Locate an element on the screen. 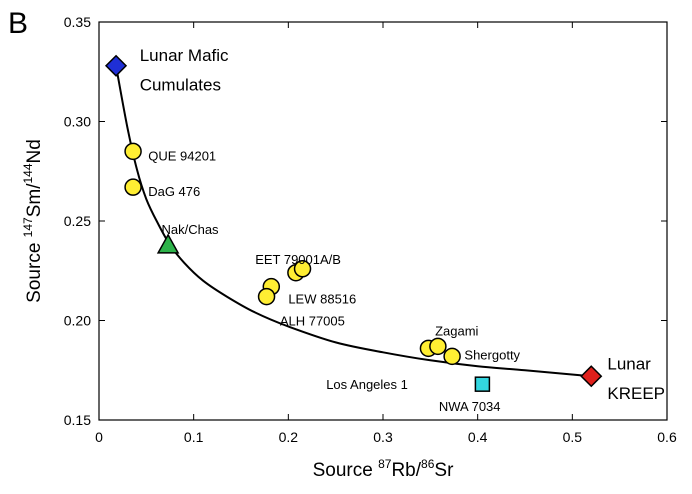 This screenshot has height=494, width=692. y-tick-label: 0.30 is located at coordinates (77, 122).